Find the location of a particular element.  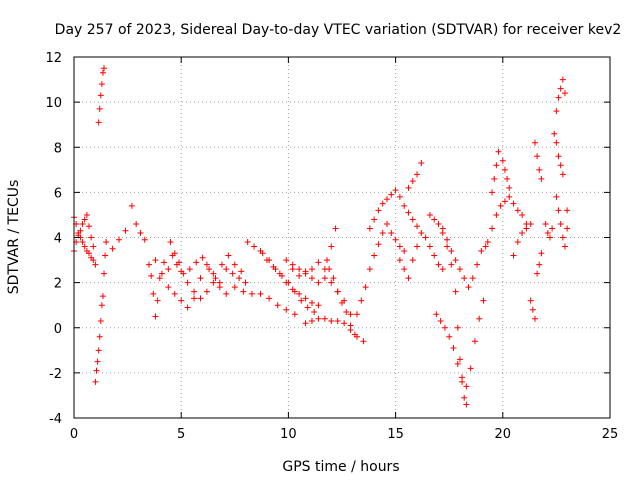

series-sat-k is located at coordinates (288, 282).